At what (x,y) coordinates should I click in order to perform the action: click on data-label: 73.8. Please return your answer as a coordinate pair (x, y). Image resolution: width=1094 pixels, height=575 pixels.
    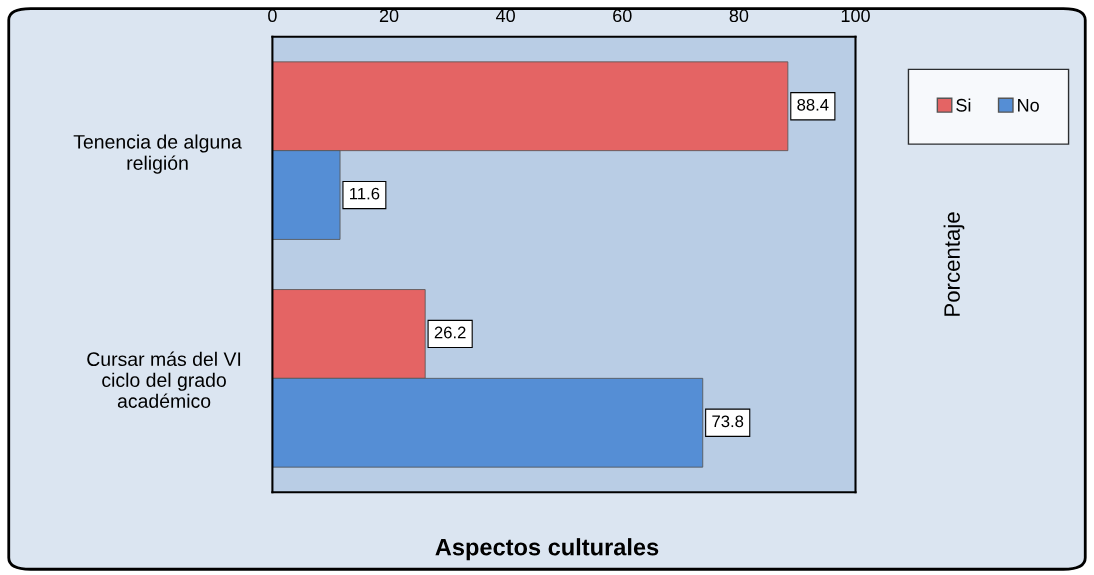
    Looking at the image, I should click on (728, 421).